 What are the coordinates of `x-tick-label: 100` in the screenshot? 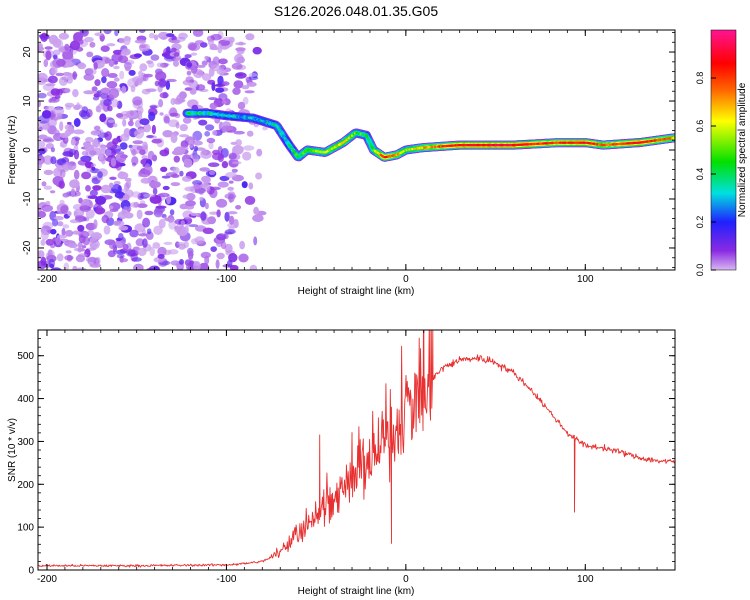 It's located at (585, 279).